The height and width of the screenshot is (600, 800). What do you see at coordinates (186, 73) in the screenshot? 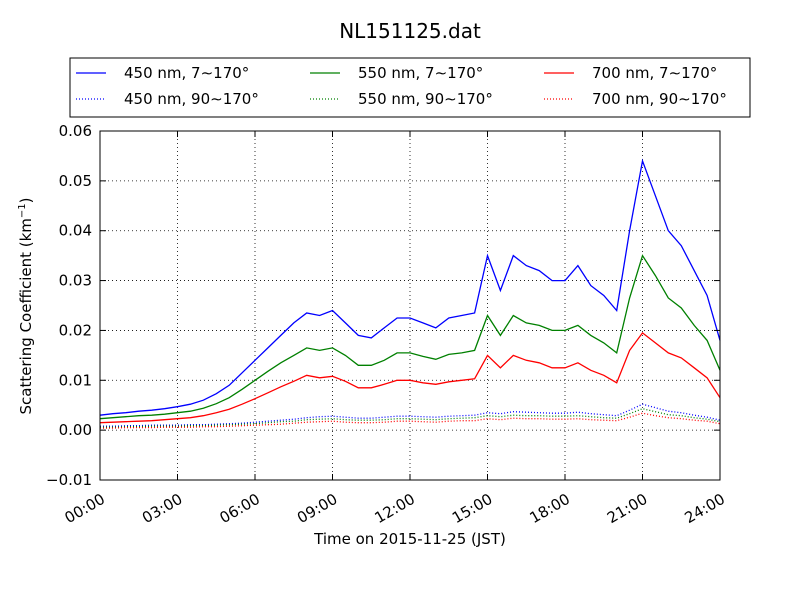
I see `legend-label: 450 nm, 7∼170°` at bounding box center [186, 73].